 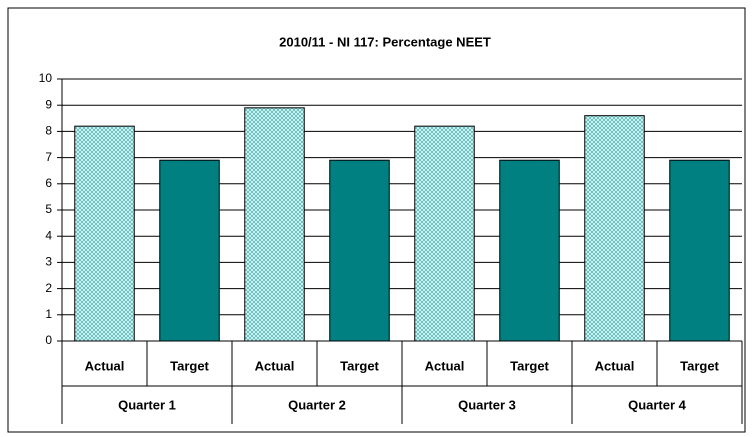 I want to click on y-tick-label: 2, so click(x=48, y=288).